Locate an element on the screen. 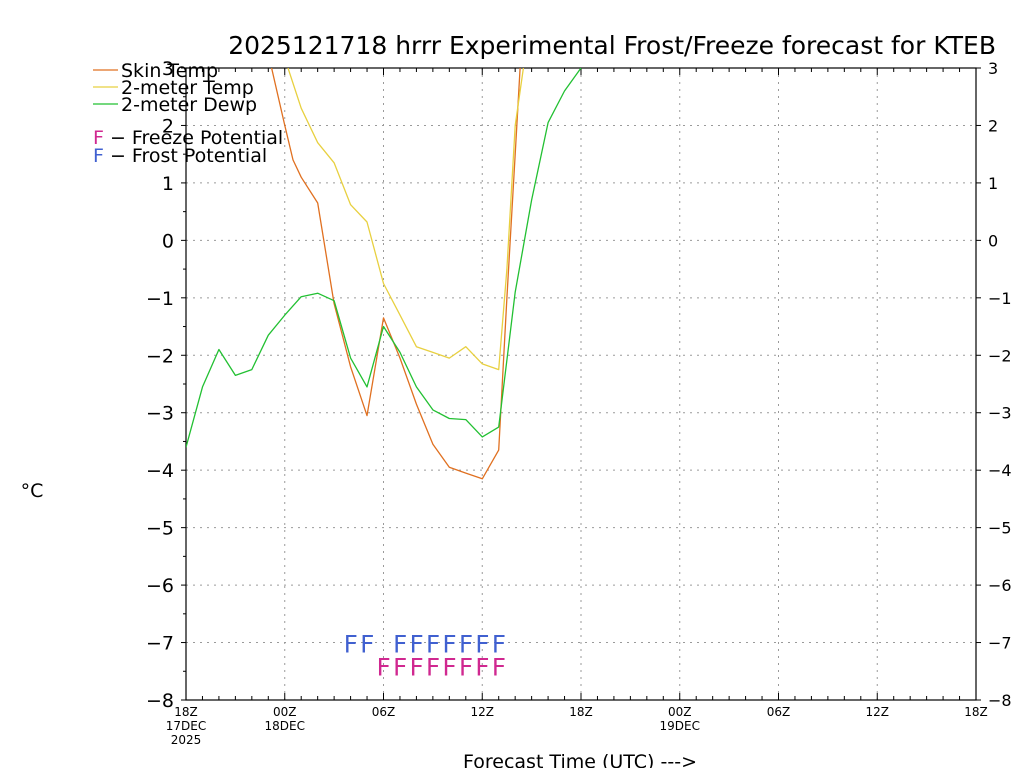 The image size is (1024, 768). y-tick-label-right: 2 is located at coordinates (993, 125).